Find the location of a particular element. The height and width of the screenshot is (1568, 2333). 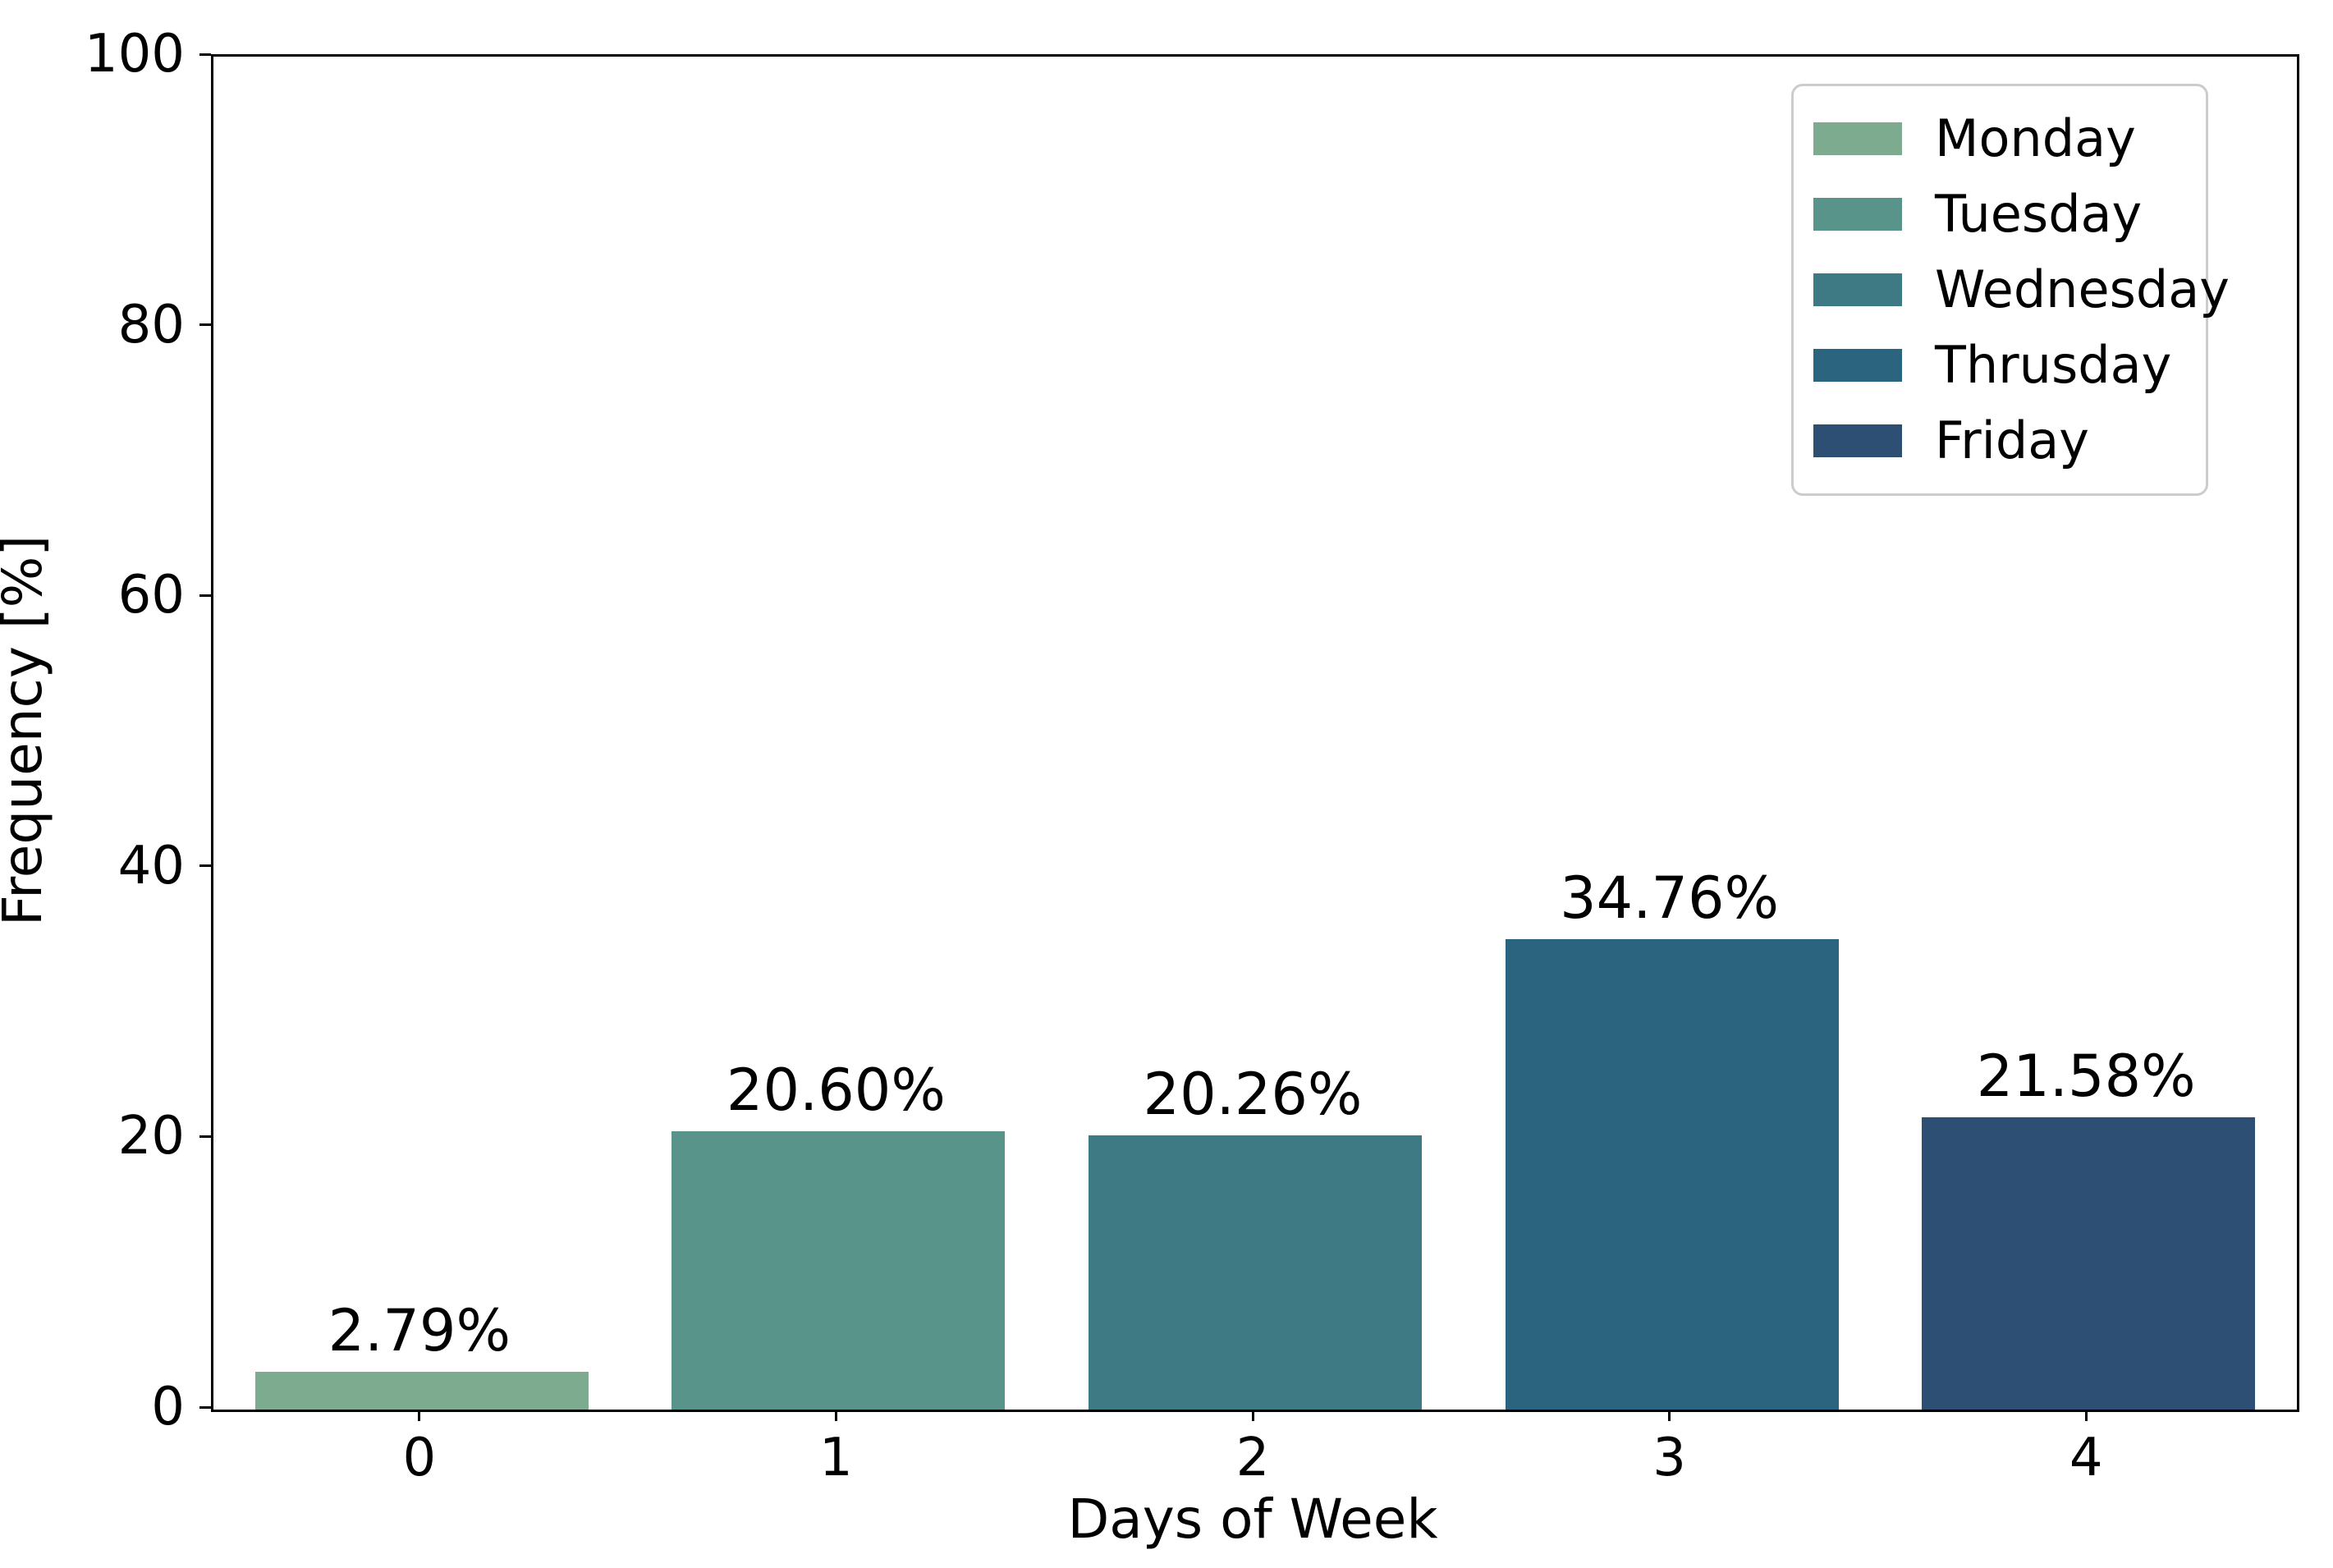

x-axis-label: Days of Week is located at coordinates (1253, 1519).